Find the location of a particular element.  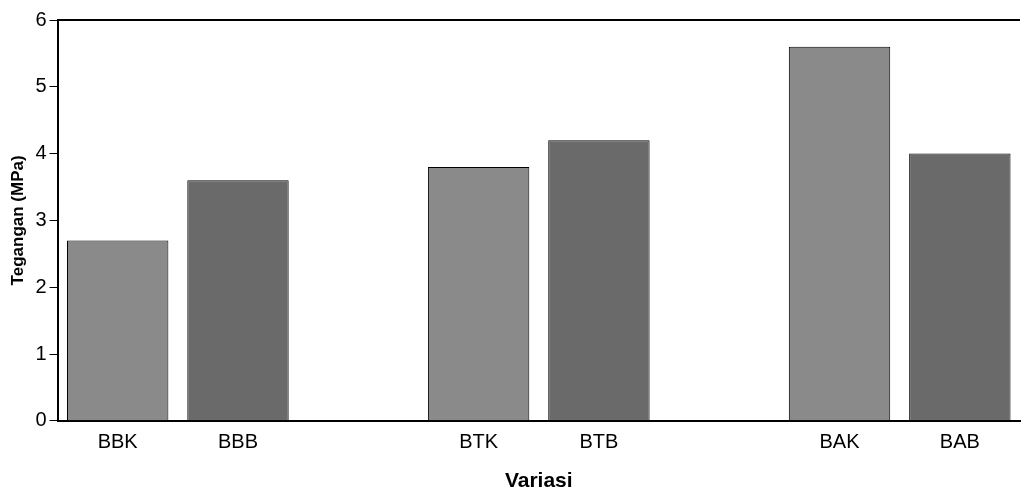

y-tick-label: 0 is located at coordinates (41, 419).